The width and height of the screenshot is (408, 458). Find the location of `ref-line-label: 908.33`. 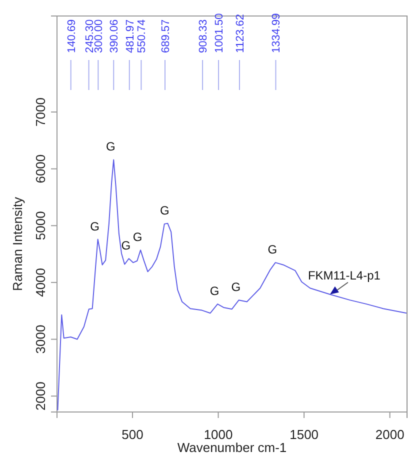

ref-line-label: 908.33 is located at coordinates (204, 36).